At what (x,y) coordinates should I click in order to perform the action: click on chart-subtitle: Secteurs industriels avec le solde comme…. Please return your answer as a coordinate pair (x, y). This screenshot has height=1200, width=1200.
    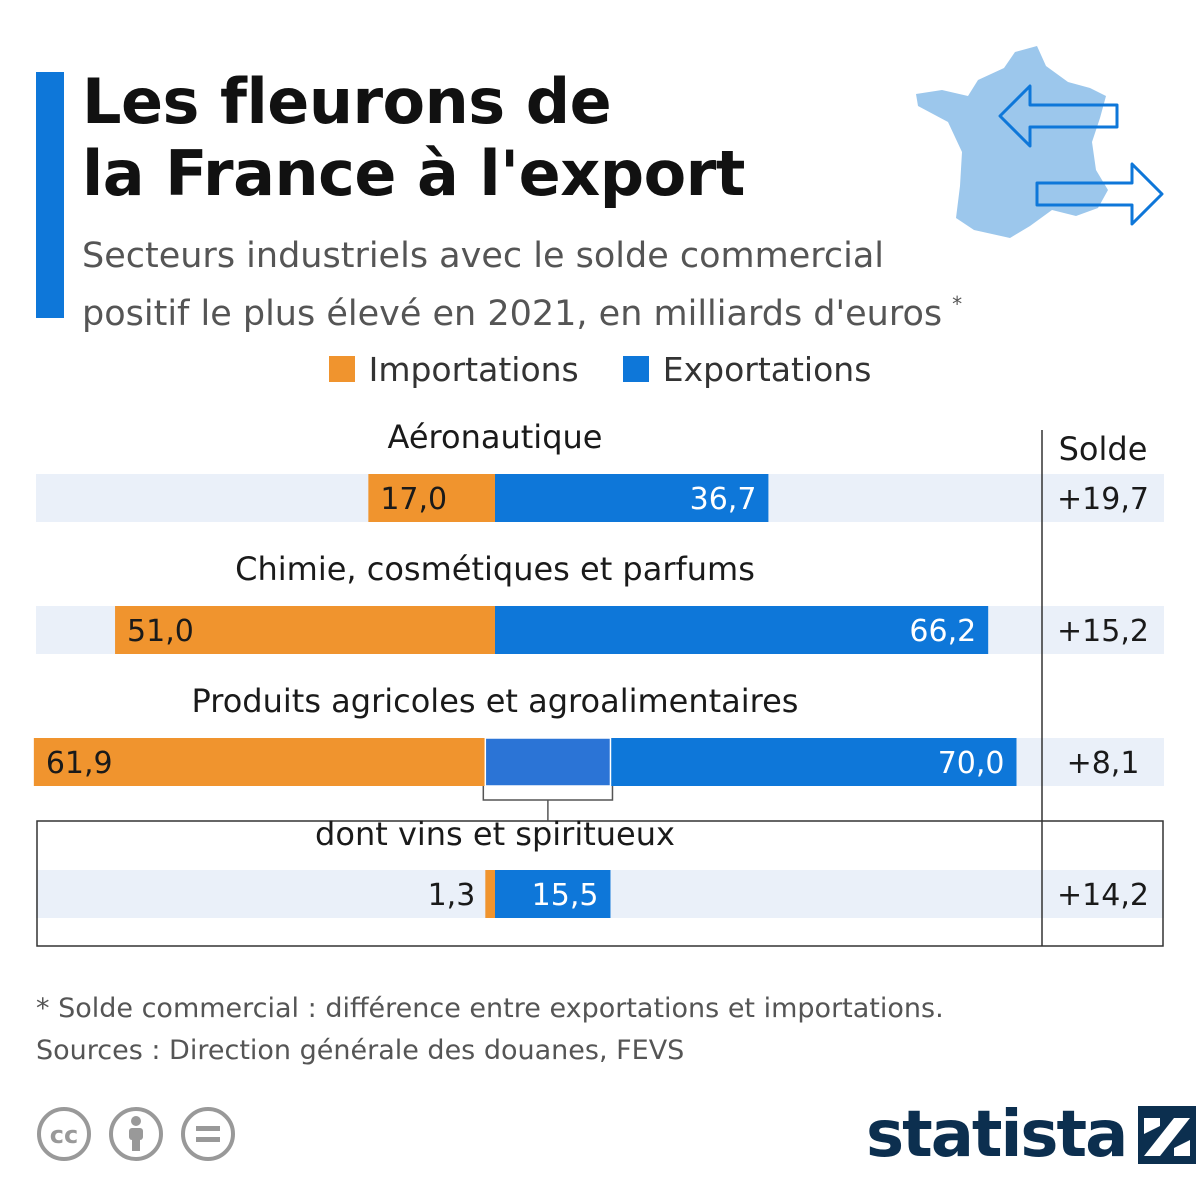
    Looking at the image, I should click on (542, 285).